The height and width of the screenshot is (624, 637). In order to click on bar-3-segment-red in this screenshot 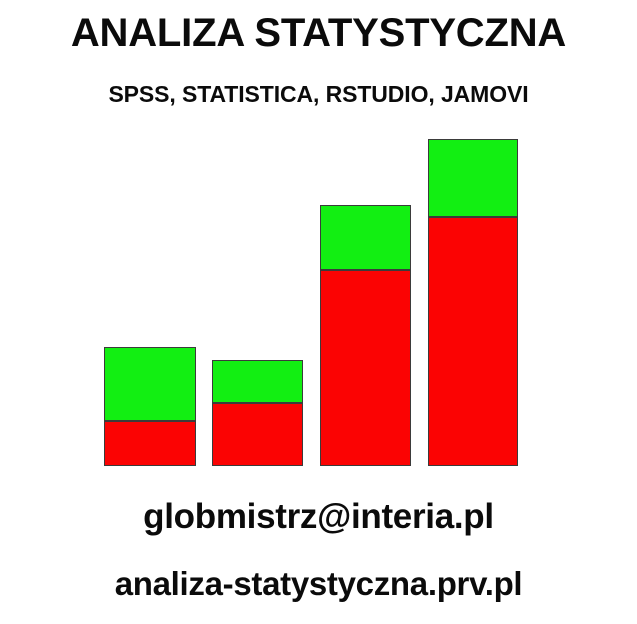, I will do `click(365, 368)`.